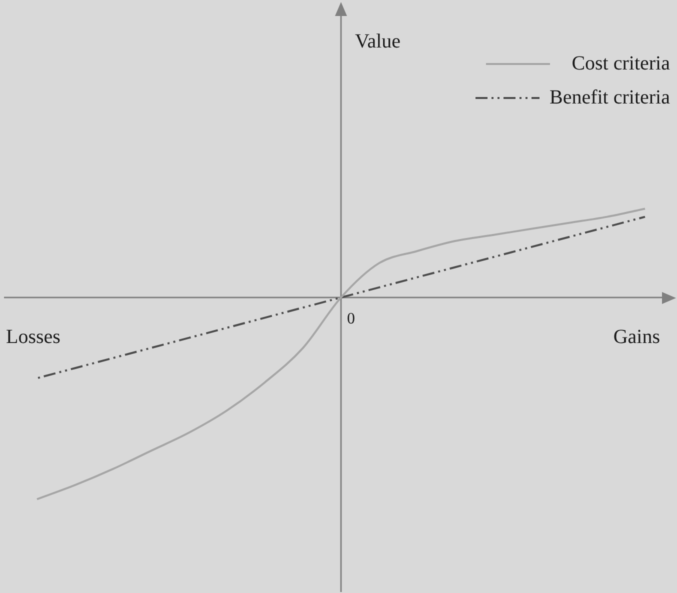 This screenshot has width=677, height=593. What do you see at coordinates (621, 63) in the screenshot?
I see `legend-label: Cost criteria` at bounding box center [621, 63].